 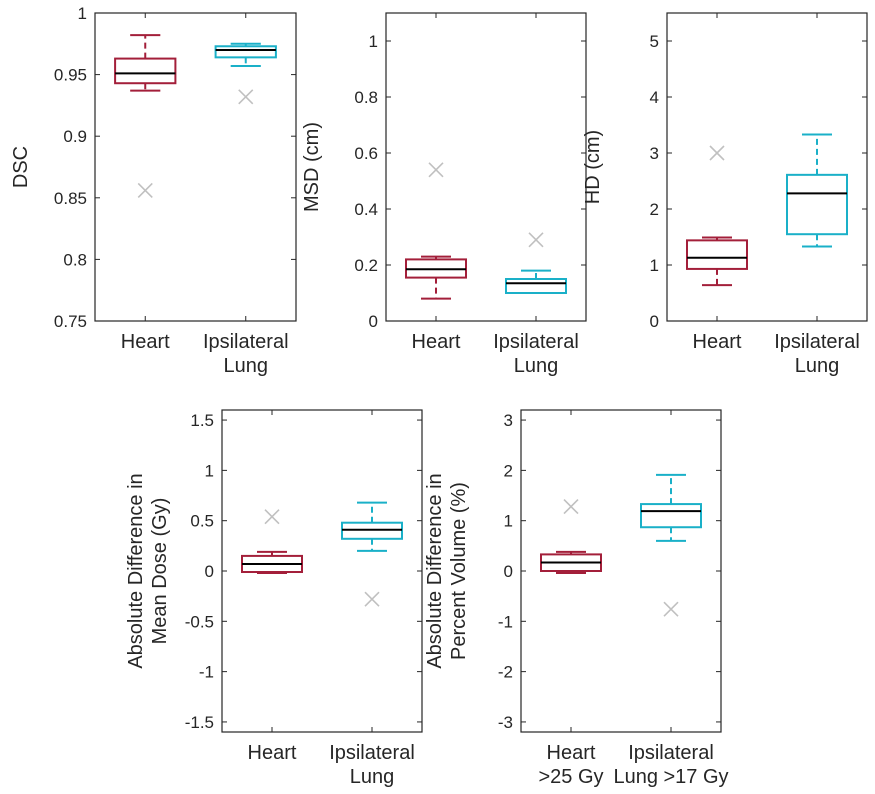 I want to click on y-tick-label: 0.4, so click(x=366, y=209).